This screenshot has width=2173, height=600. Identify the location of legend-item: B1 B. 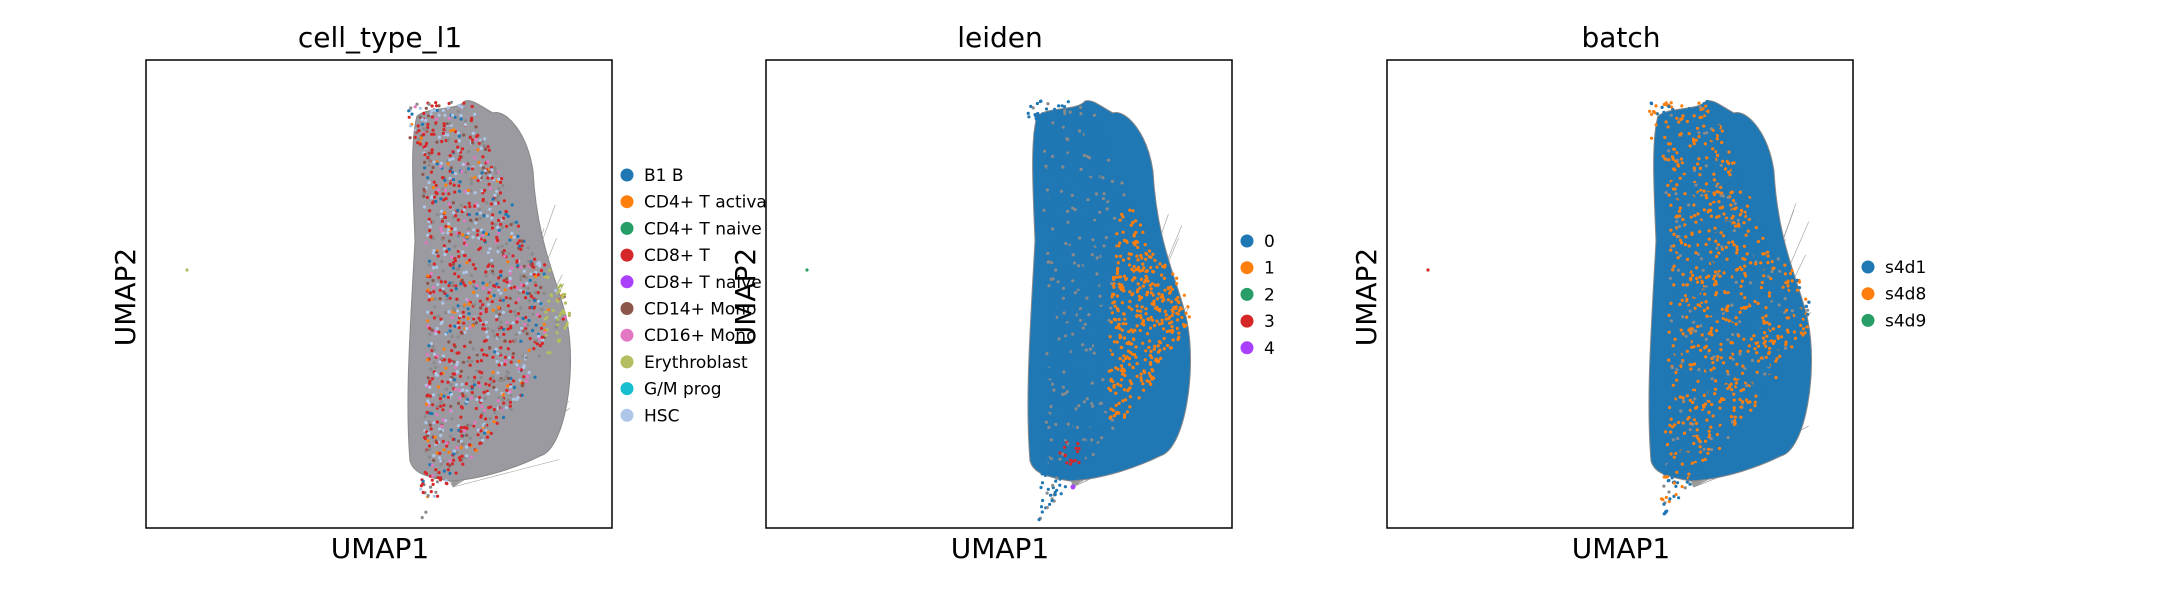
(652, 176).